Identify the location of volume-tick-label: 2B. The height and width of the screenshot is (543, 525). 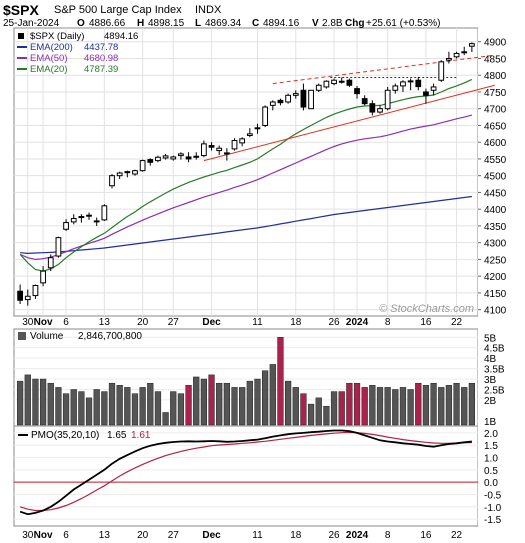
(490, 401).